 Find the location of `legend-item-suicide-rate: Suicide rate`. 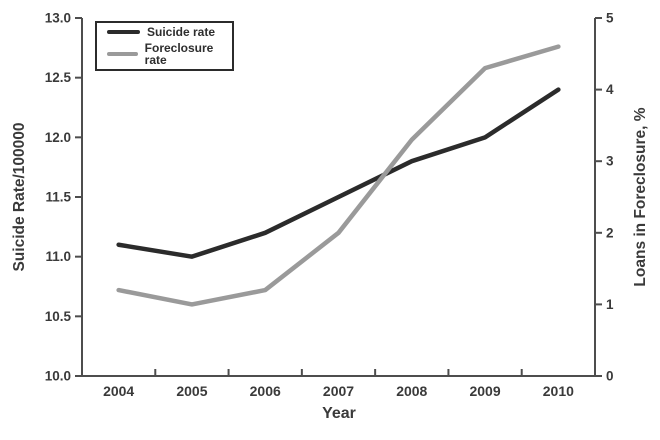

legend-item-suicide-rate: Suicide rate is located at coordinates (169, 32).